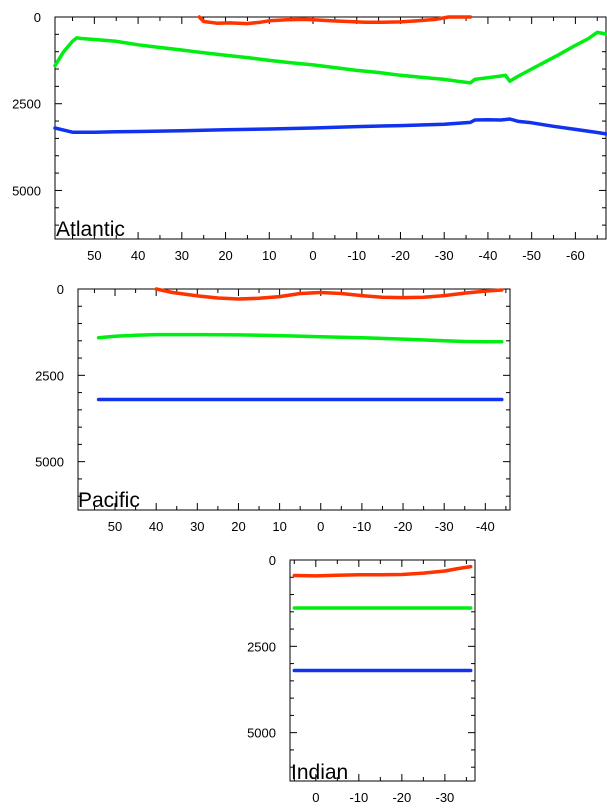  I want to click on x-tick-label: -60, so click(575, 255).